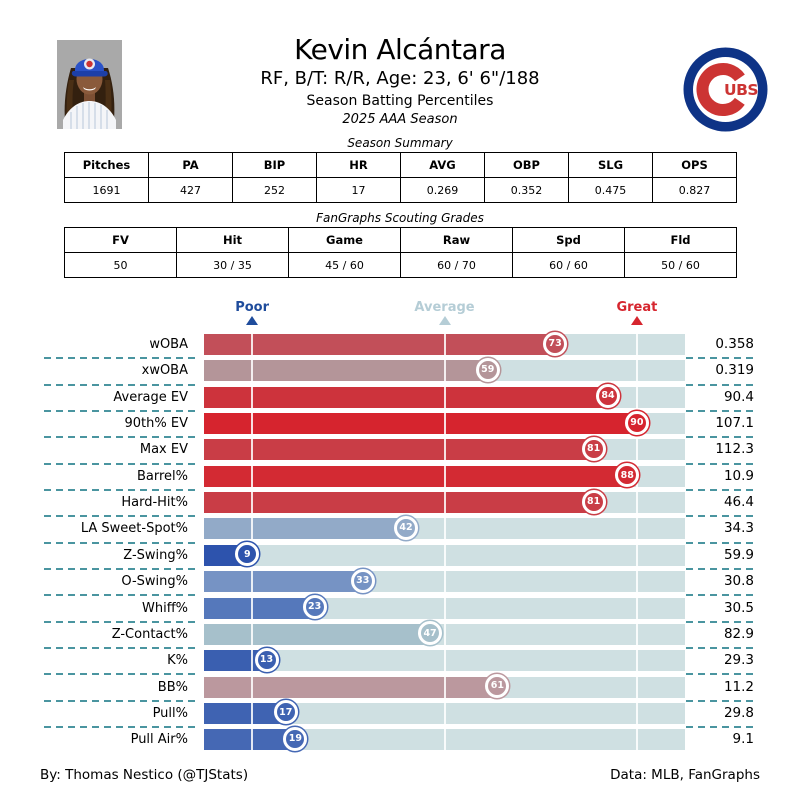 This screenshot has width=800, height=800. What do you see at coordinates (738, 686) in the screenshot?
I see `metric-value: 11.2` at bounding box center [738, 686].